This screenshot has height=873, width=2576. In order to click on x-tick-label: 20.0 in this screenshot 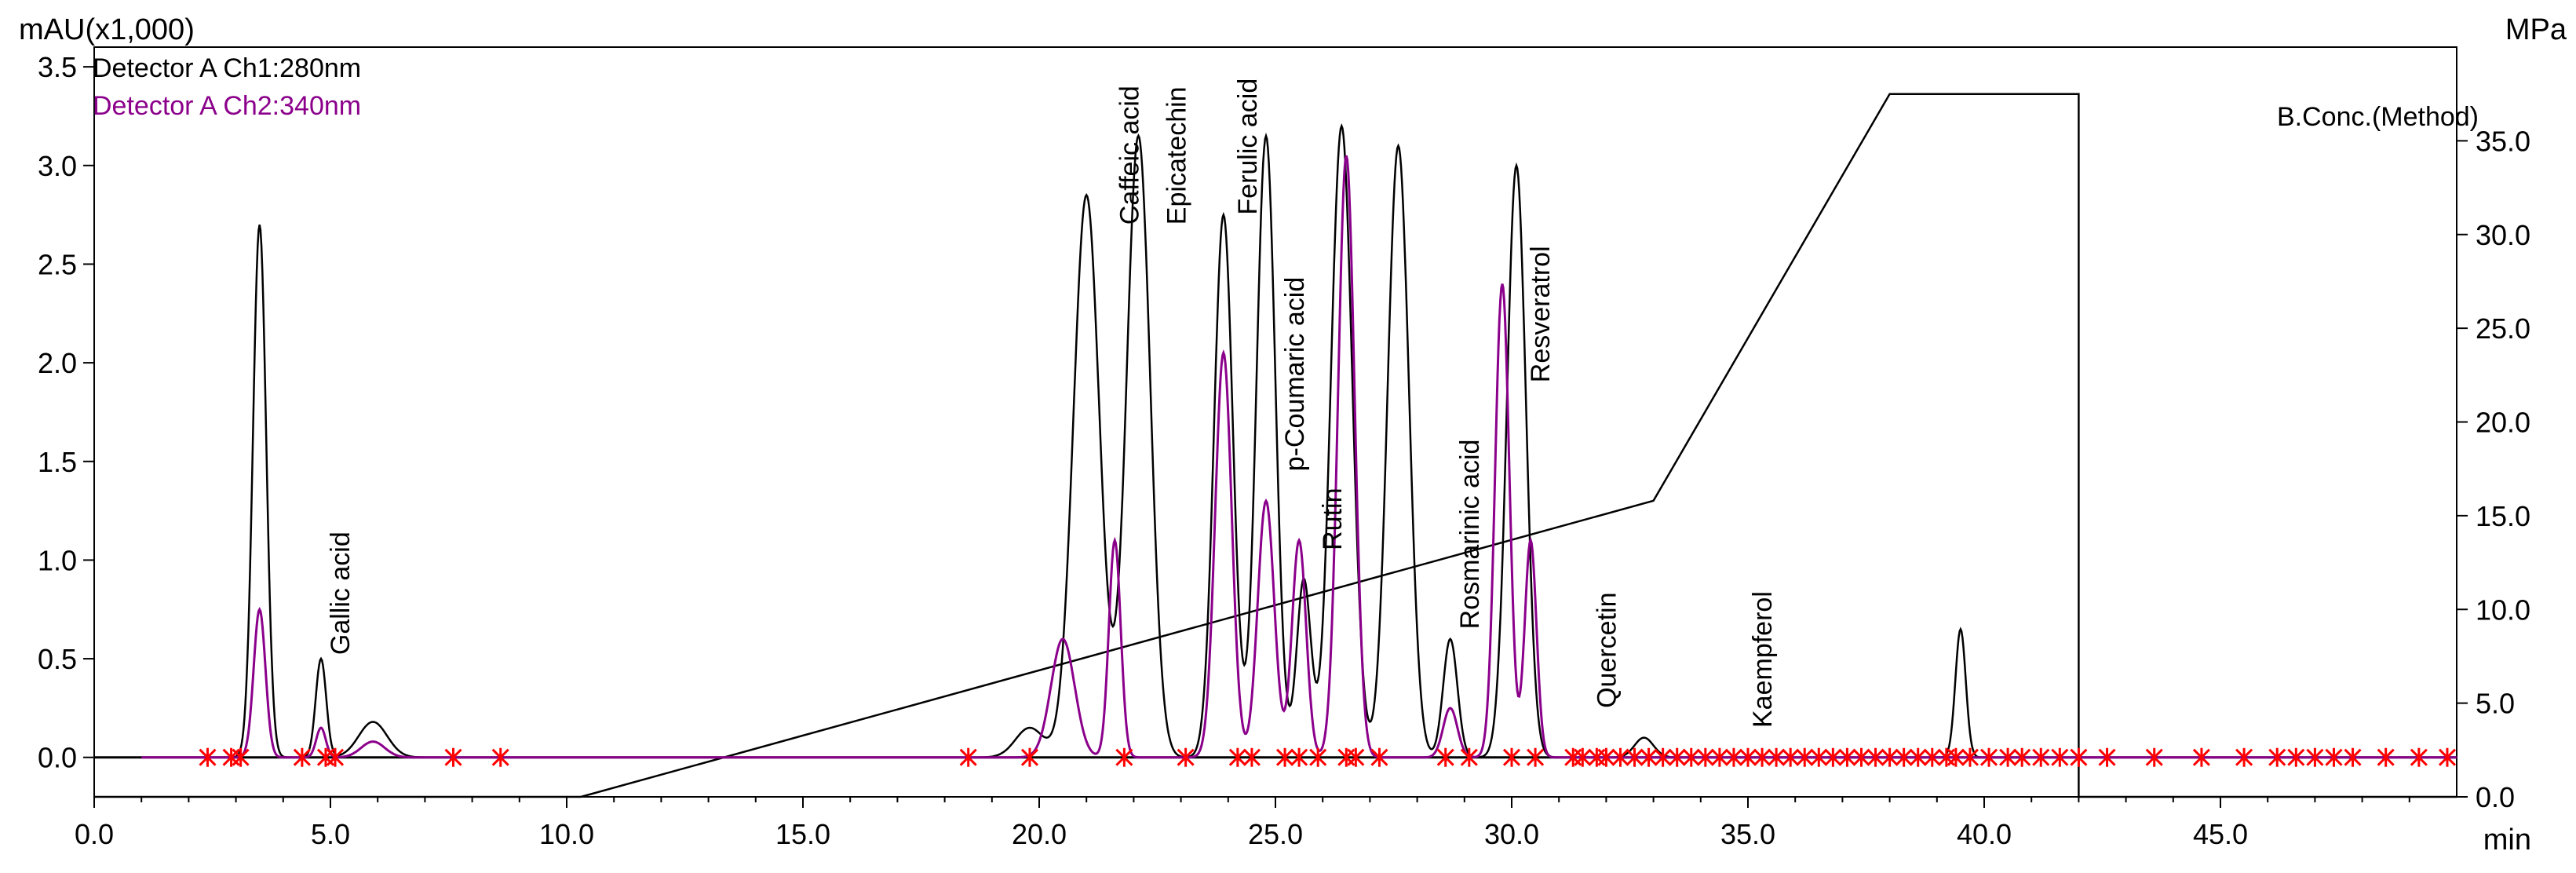, I will do `click(1039, 834)`.